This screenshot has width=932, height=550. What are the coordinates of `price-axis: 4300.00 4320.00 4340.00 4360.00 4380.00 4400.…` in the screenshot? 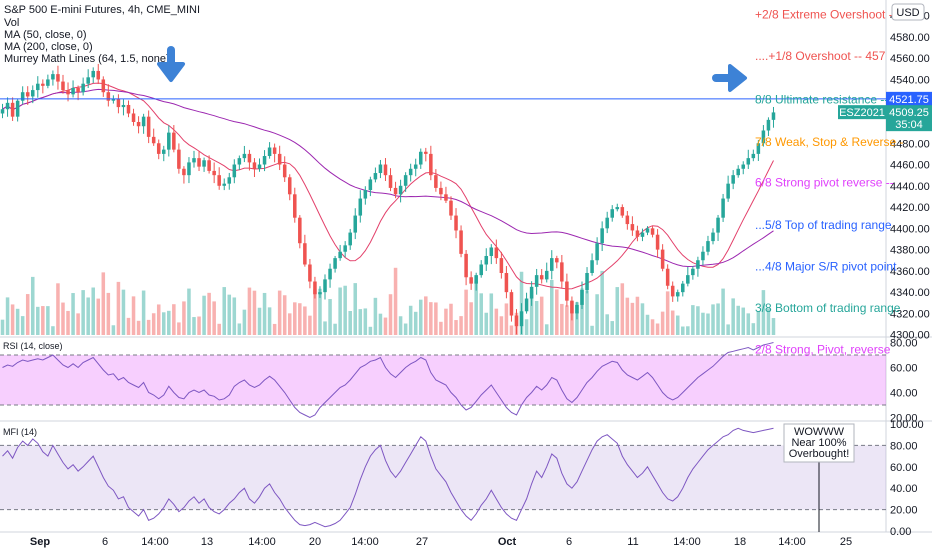 It's located at (910, 176).